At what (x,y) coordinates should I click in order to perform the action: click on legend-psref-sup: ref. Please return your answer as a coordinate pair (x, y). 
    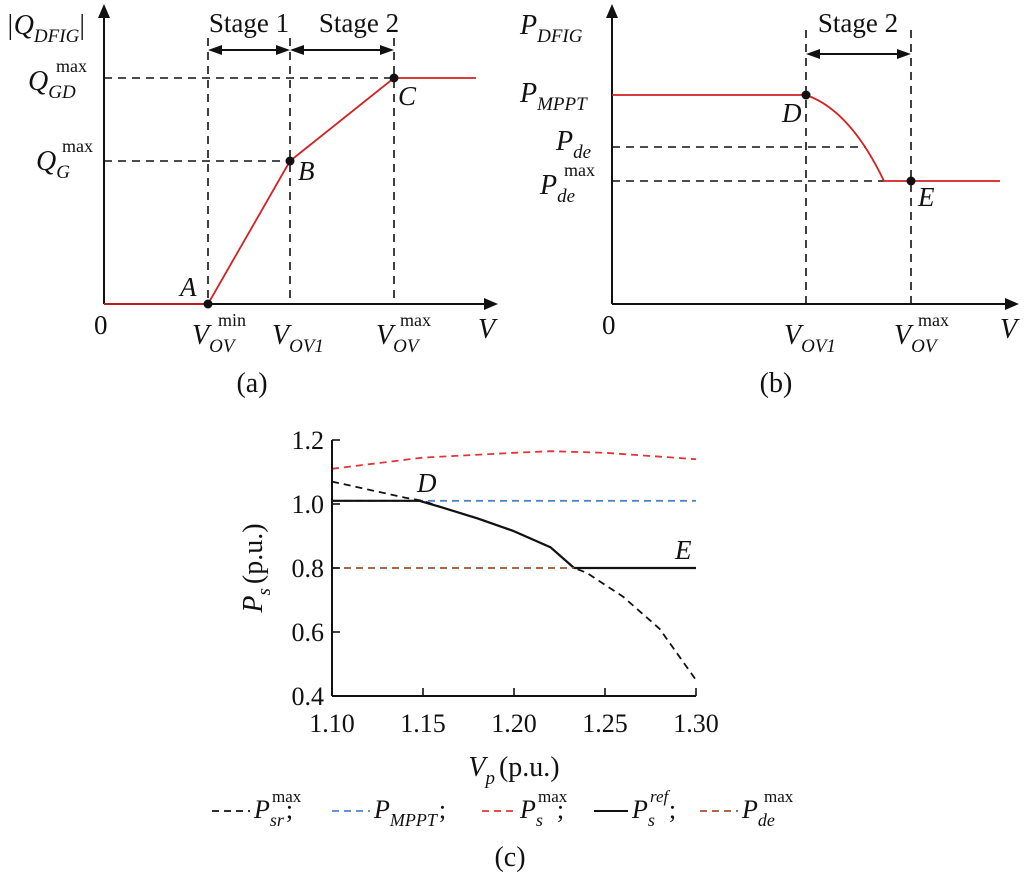
    Looking at the image, I should click on (660, 796).